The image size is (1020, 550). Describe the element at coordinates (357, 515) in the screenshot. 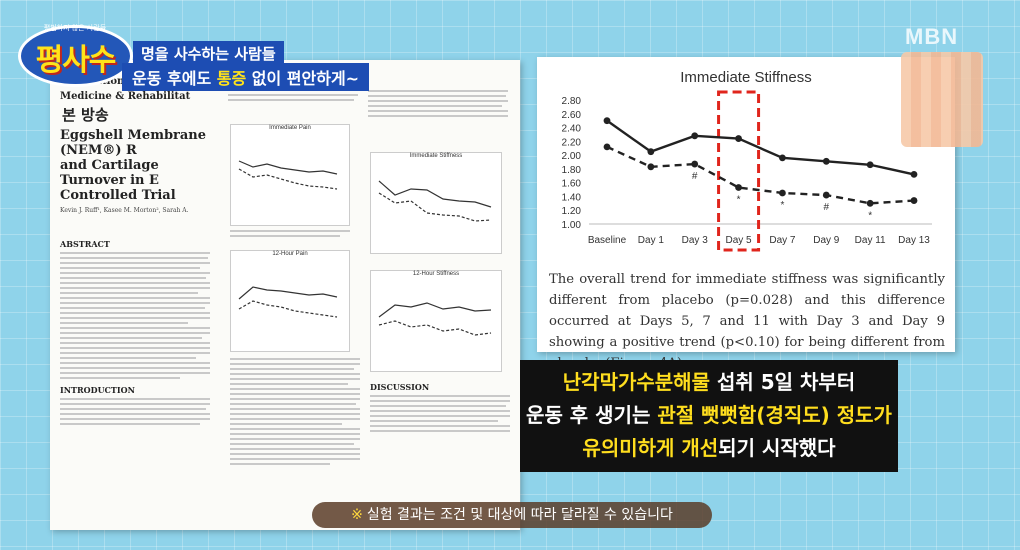

I see `notice-icon: ※` at that location.